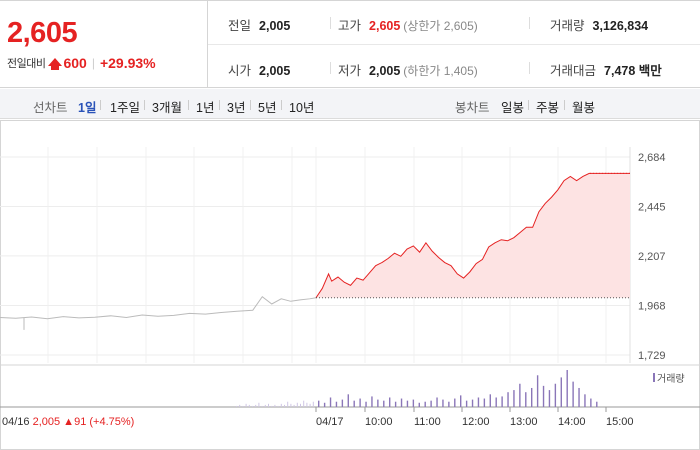 The image size is (700, 450). What do you see at coordinates (267, 108) in the screenshot?
I see `period-5-years: 5년` at bounding box center [267, 108].